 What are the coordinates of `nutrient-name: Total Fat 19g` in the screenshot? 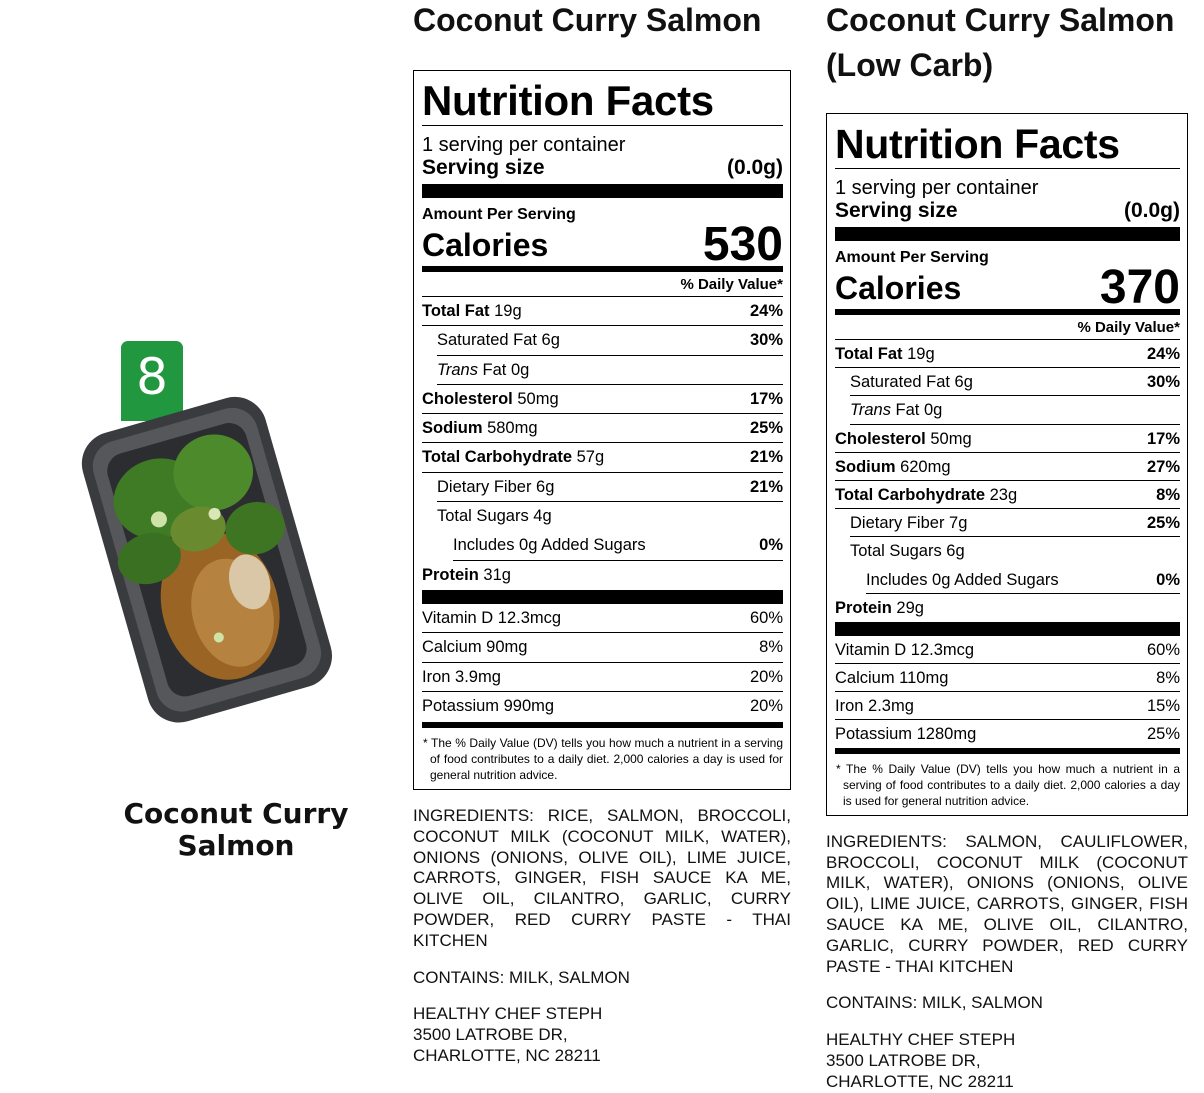 It's located at (885, 353).